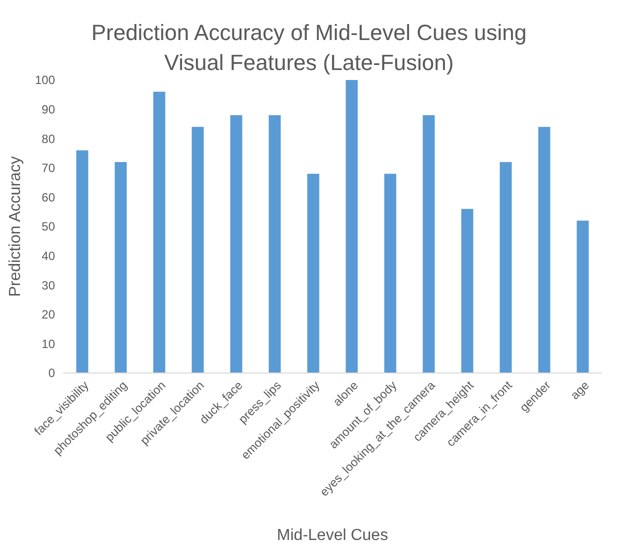 The width and height of the screenshot is (618, 546). Describe the element at coordinates (15, 226) in the screenshot. I see `y-axis-title: Prediction Accuracy` at that location.